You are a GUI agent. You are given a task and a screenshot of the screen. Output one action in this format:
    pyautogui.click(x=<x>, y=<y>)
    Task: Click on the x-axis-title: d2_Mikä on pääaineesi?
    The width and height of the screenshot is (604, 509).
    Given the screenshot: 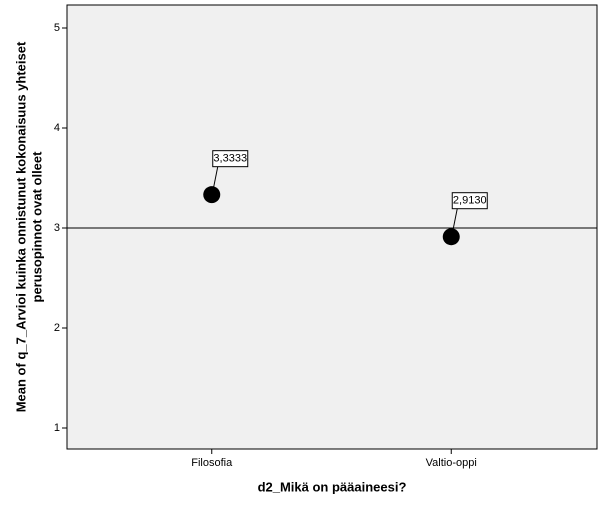 What is the action you would take?
    pyautogui.click(x=332, y=486)
    